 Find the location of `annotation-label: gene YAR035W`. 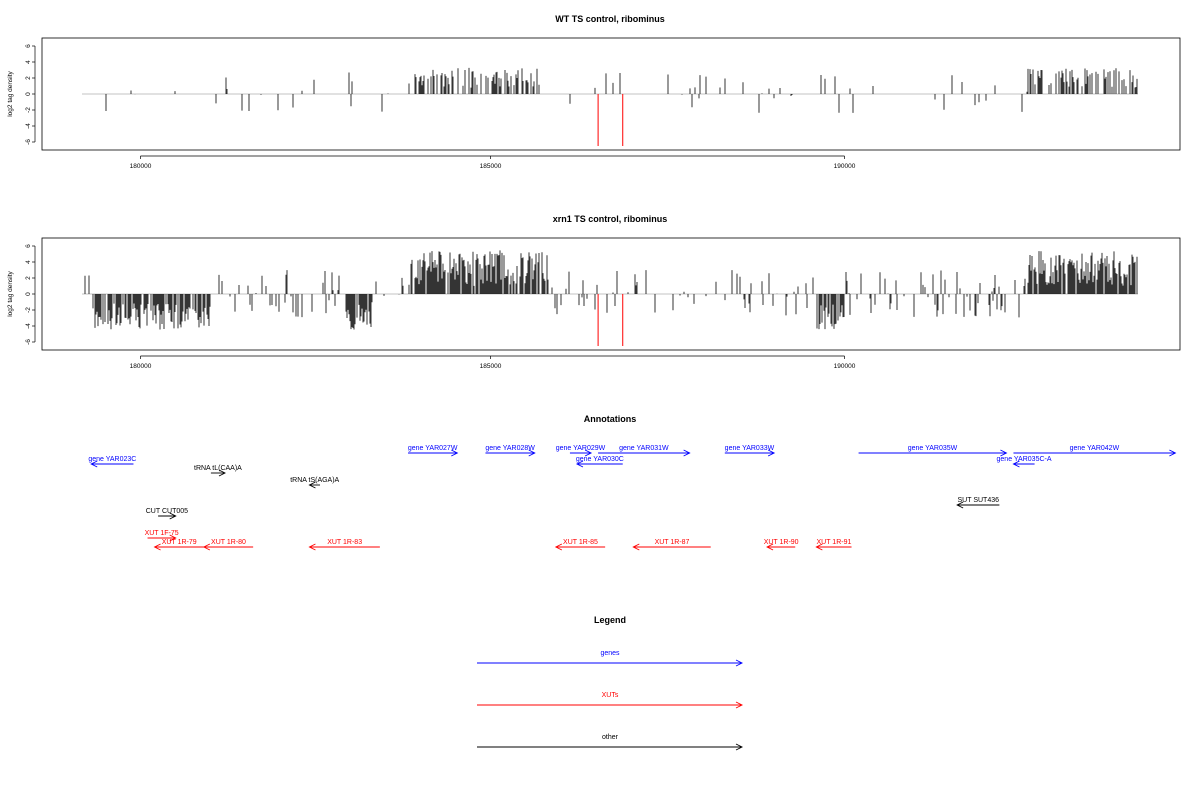

annotation-label: gene YAR035W is located at coordinates (933, 448).